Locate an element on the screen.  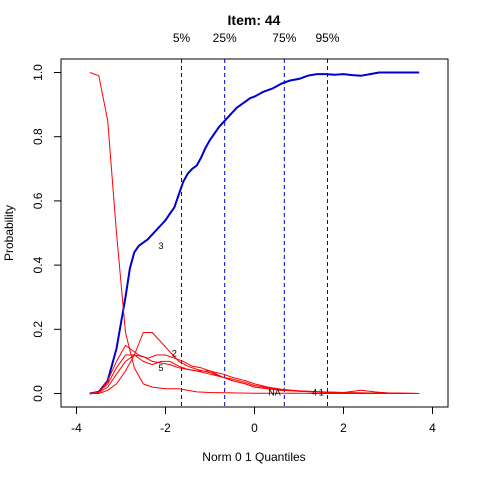
y-tick-label: 1.0 is located at coordinates (38, 72).